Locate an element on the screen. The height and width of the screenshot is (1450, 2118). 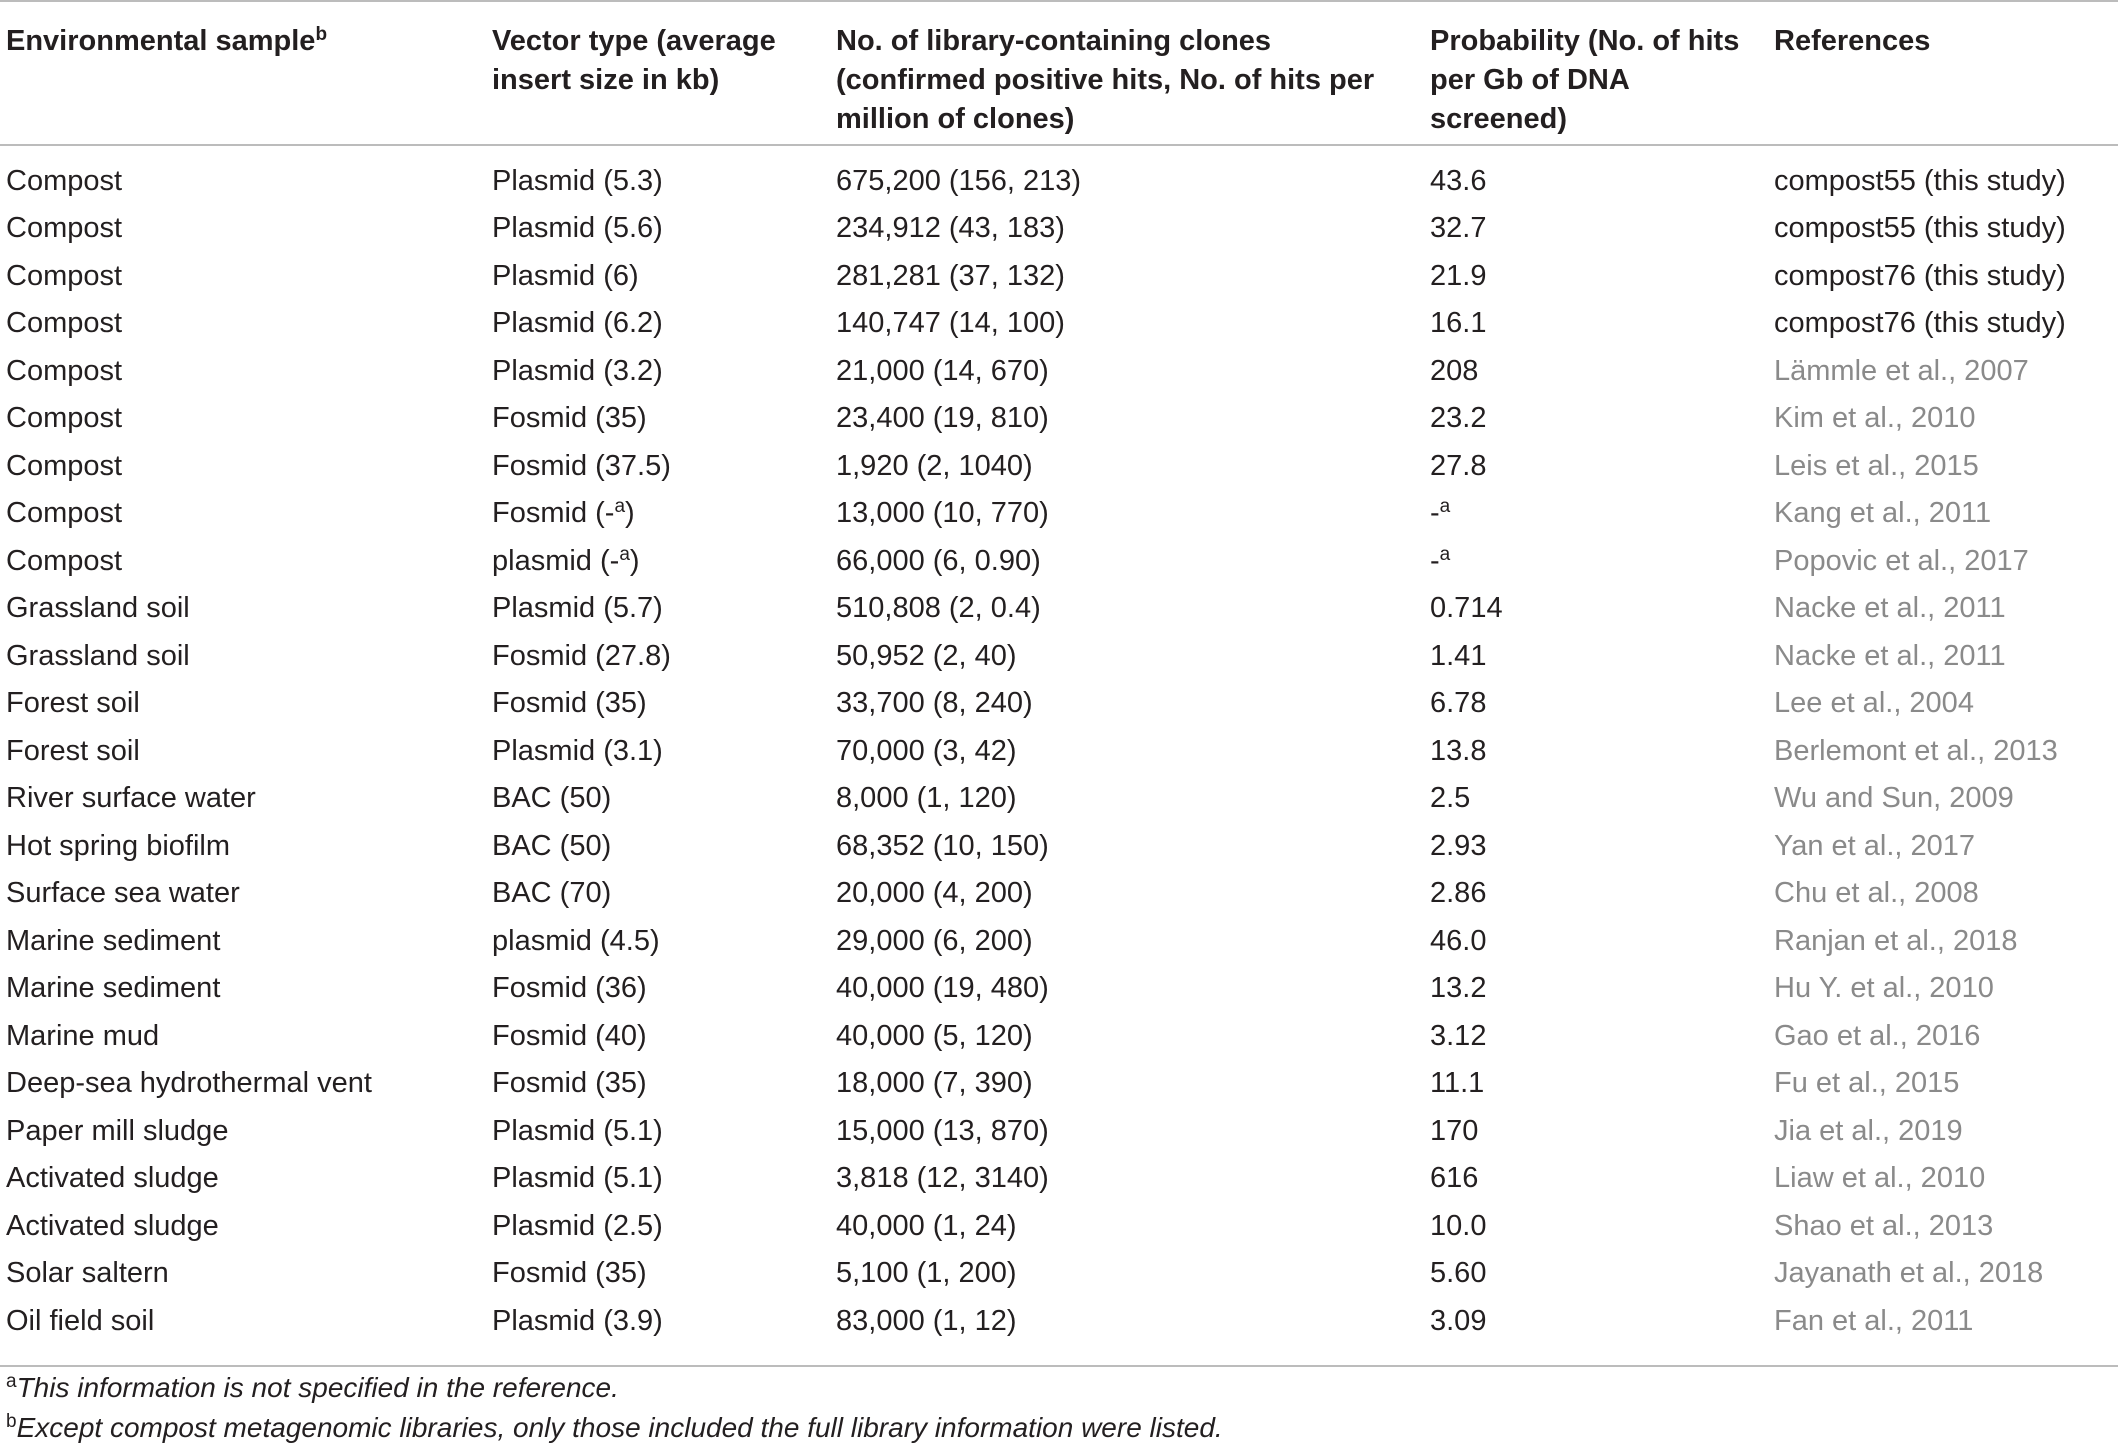
cell-vector: Plasmid (3.9) is located at coordinates (577, 1320).